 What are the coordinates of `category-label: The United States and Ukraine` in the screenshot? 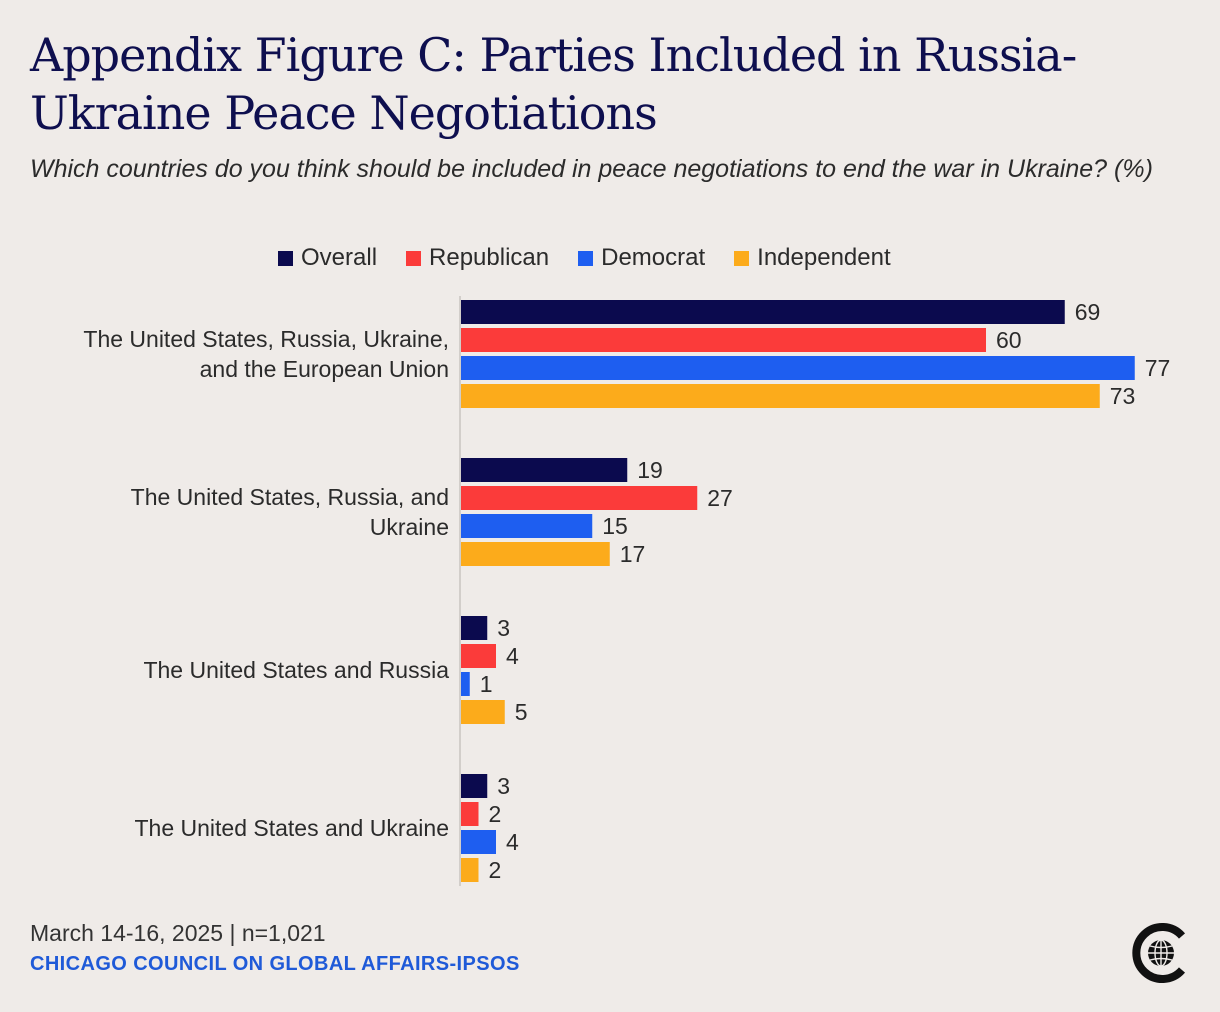 It's located at (291, 828).